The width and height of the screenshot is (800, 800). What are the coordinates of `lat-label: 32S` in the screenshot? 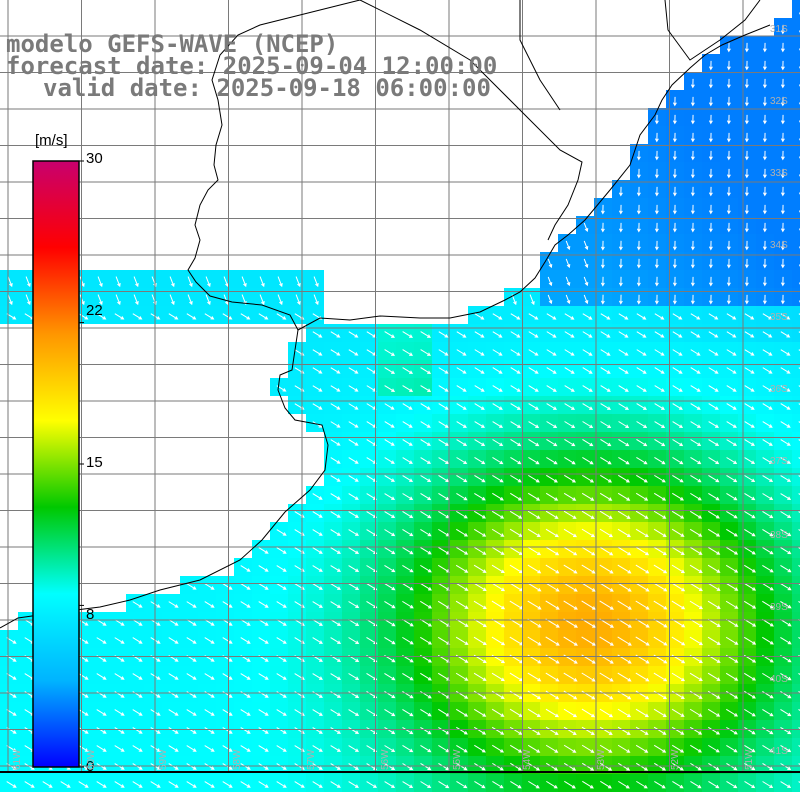 It's located at (779, 101).